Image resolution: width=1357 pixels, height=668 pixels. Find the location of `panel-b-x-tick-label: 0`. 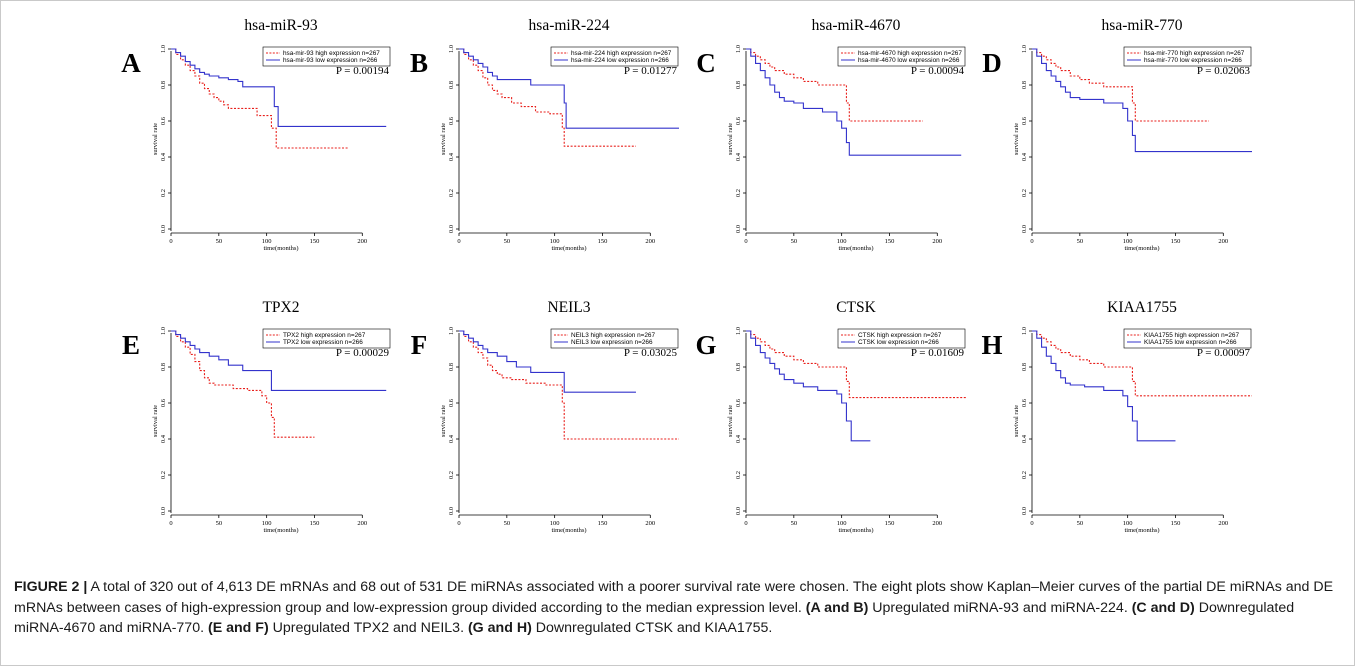

panel-b-x-tick-label: 0 is located at coordinates (458, 241).